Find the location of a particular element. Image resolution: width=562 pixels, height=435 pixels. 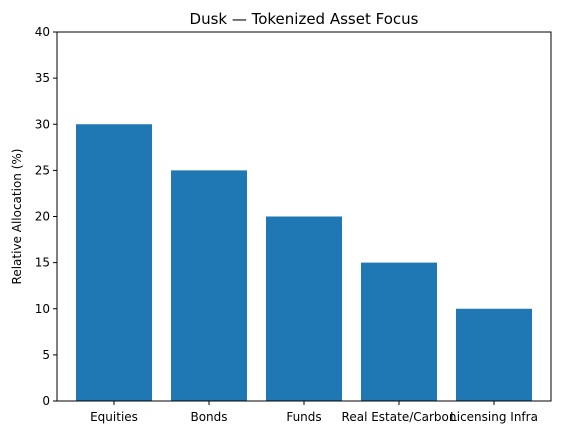

x-tick-label: Licensing Infra is located at coordinates (494, 417).